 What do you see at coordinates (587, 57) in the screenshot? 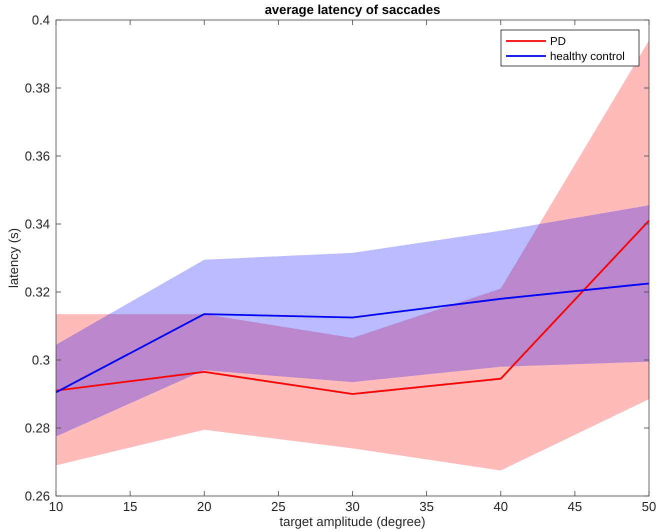
I see `legend-label: healthy control` at bounding box center [587, 57].